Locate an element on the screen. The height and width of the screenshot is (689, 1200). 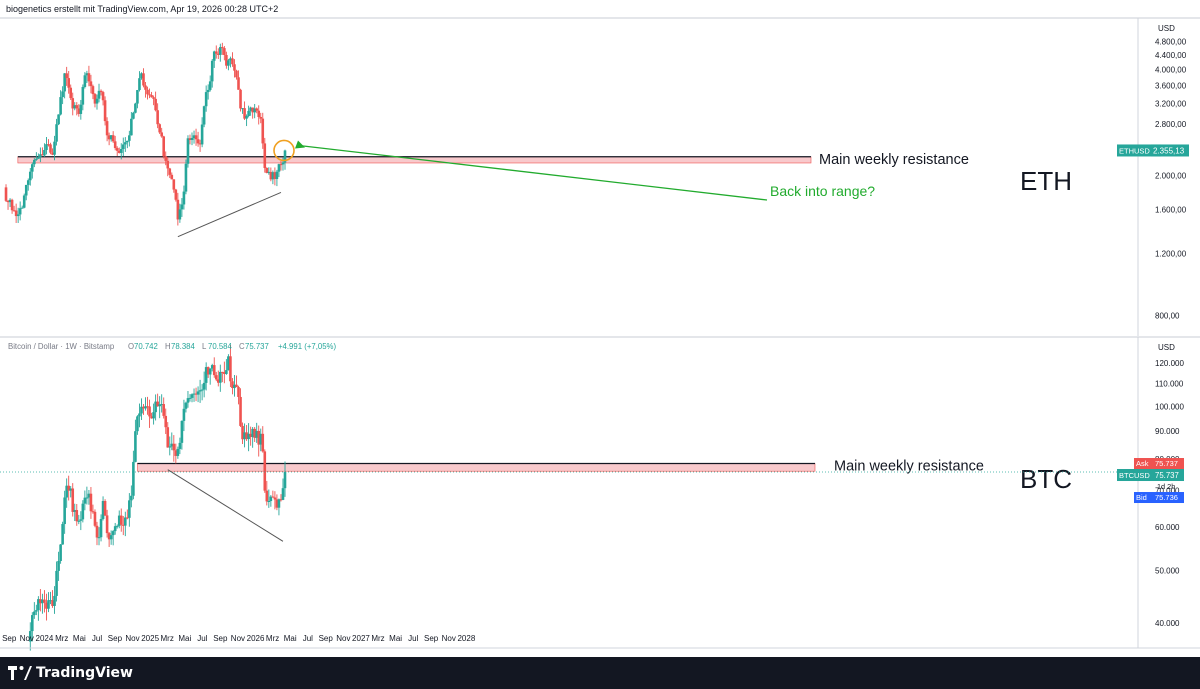
btc-candles is located at coordinates (157, 497).